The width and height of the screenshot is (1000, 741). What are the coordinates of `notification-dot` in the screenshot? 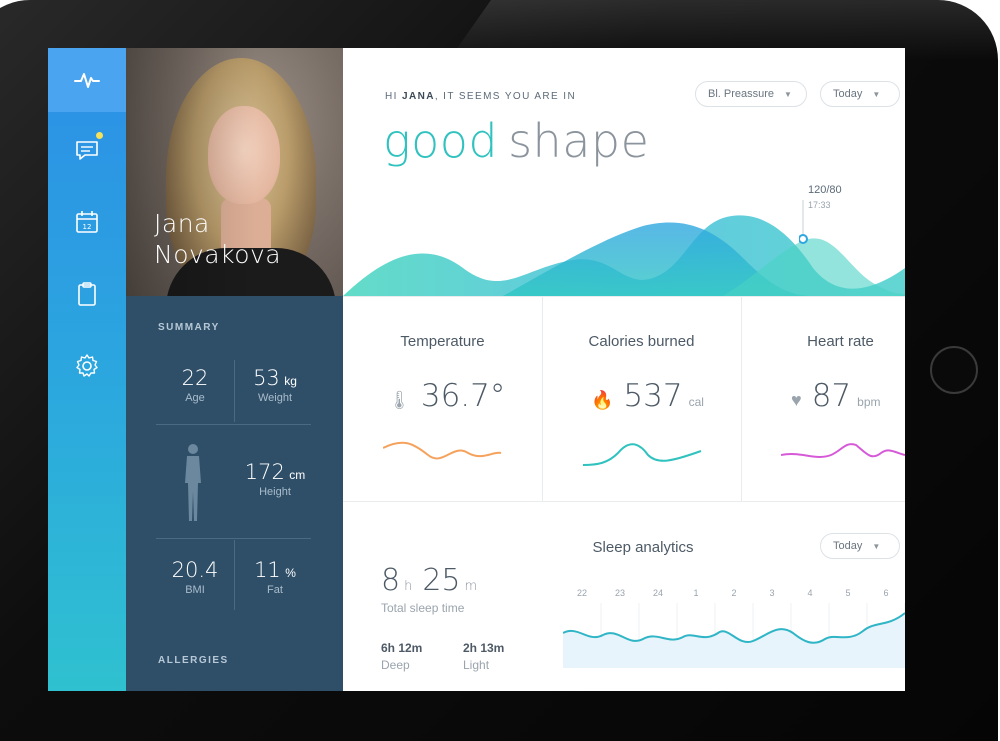 It's located at (99, 135).